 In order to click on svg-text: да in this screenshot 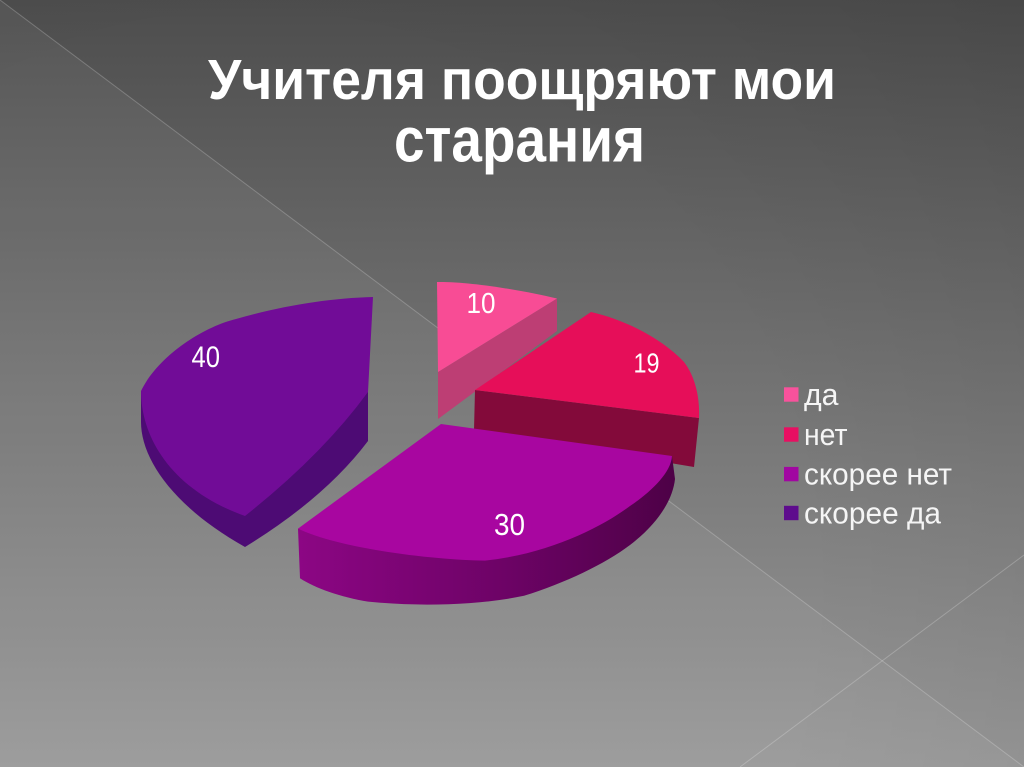, I will do `click(821, 394)`.